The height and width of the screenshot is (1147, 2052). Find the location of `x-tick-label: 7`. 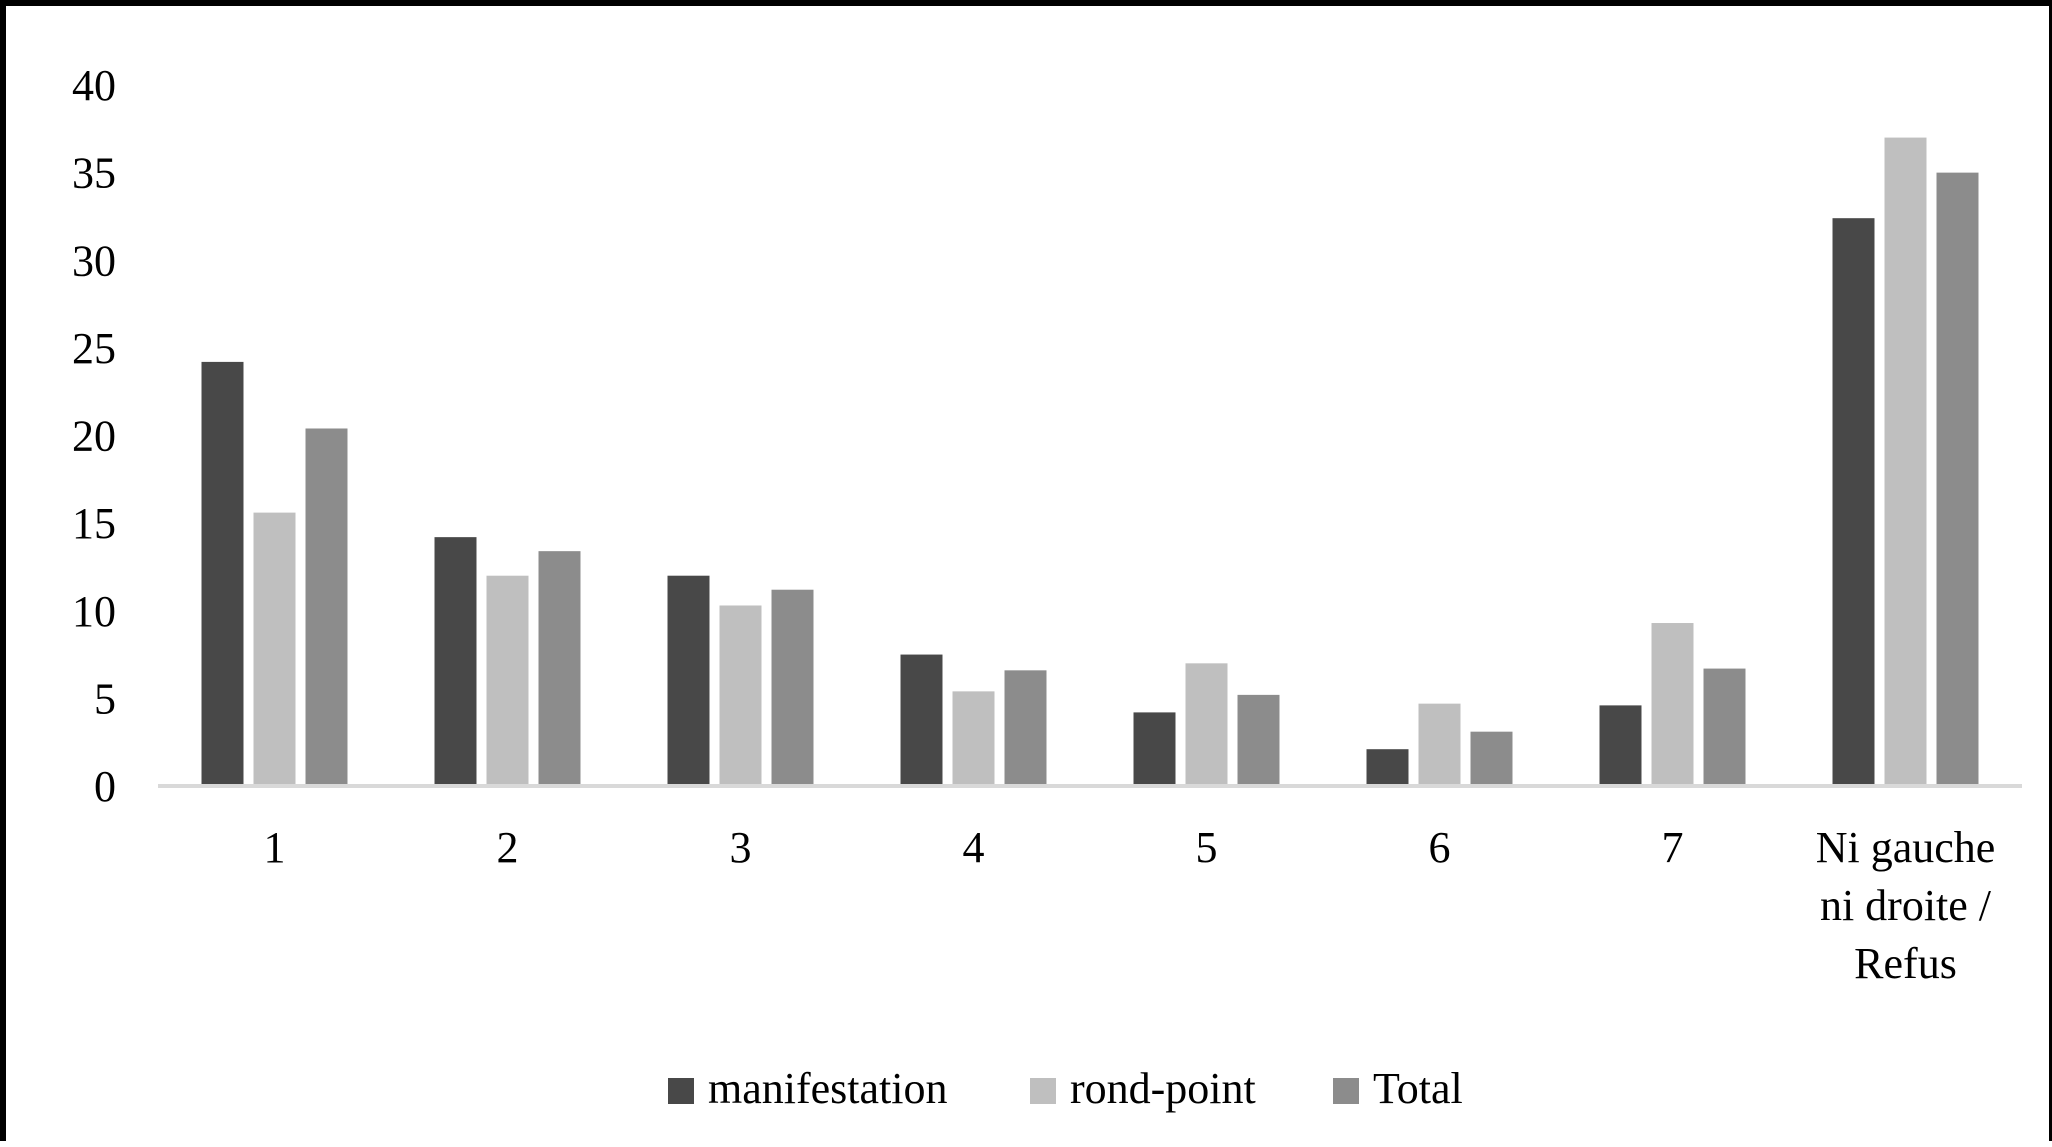

x-tick-label: 7 is located at coordinates (1673, 847).